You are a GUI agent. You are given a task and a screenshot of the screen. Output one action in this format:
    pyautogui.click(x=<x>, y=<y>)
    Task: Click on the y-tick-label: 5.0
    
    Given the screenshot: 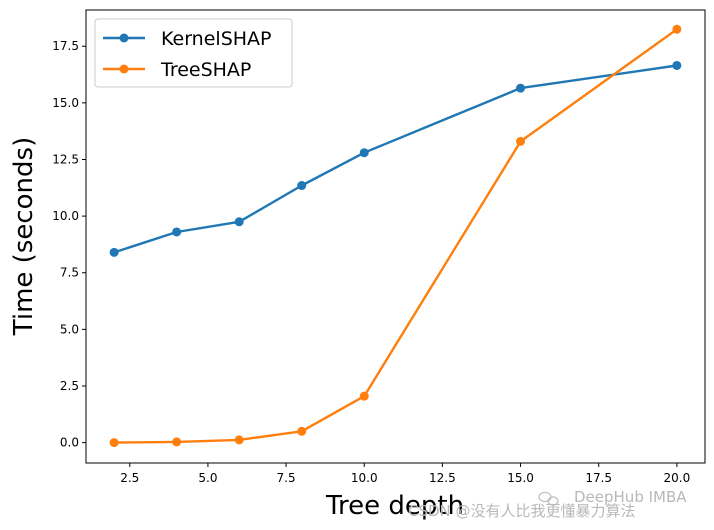 What is the action you would take?
    pyautogui.click(x=69, y=329)
    